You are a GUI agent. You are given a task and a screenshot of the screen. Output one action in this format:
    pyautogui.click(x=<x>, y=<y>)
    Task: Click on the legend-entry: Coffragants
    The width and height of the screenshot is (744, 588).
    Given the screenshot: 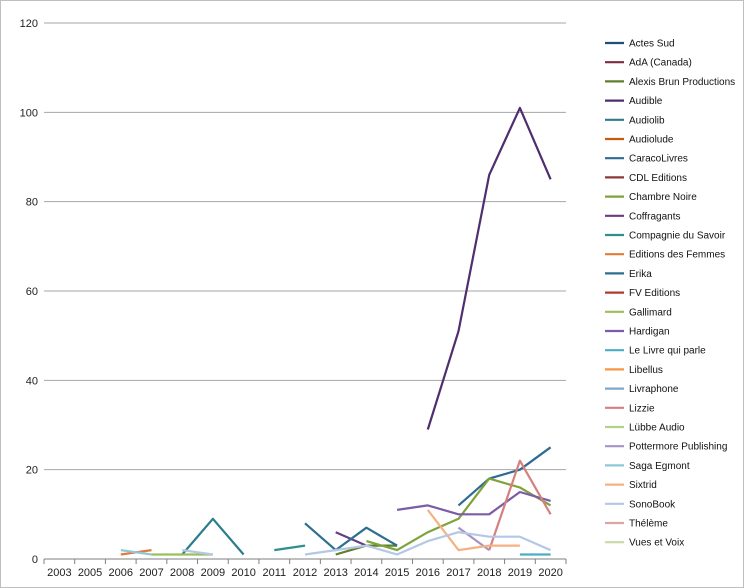 What is the action you would take?
    pyautogui.click(x=655, y=216)
    